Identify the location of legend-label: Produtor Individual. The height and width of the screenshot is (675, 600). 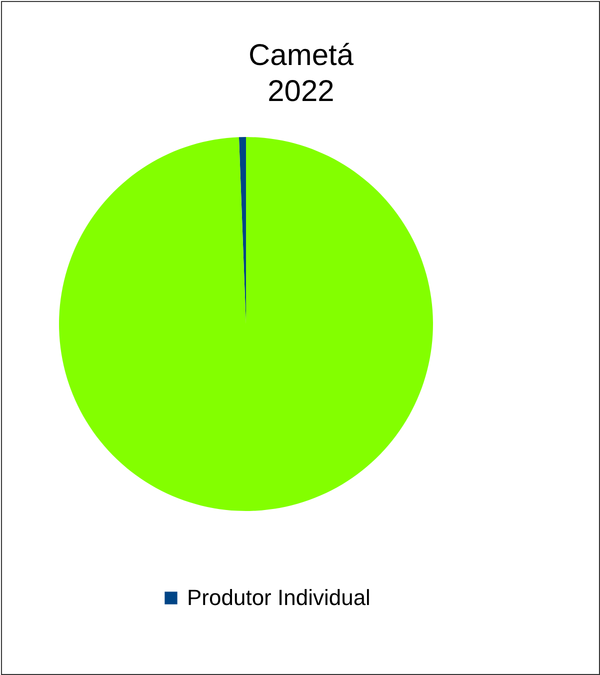
(278, 597).